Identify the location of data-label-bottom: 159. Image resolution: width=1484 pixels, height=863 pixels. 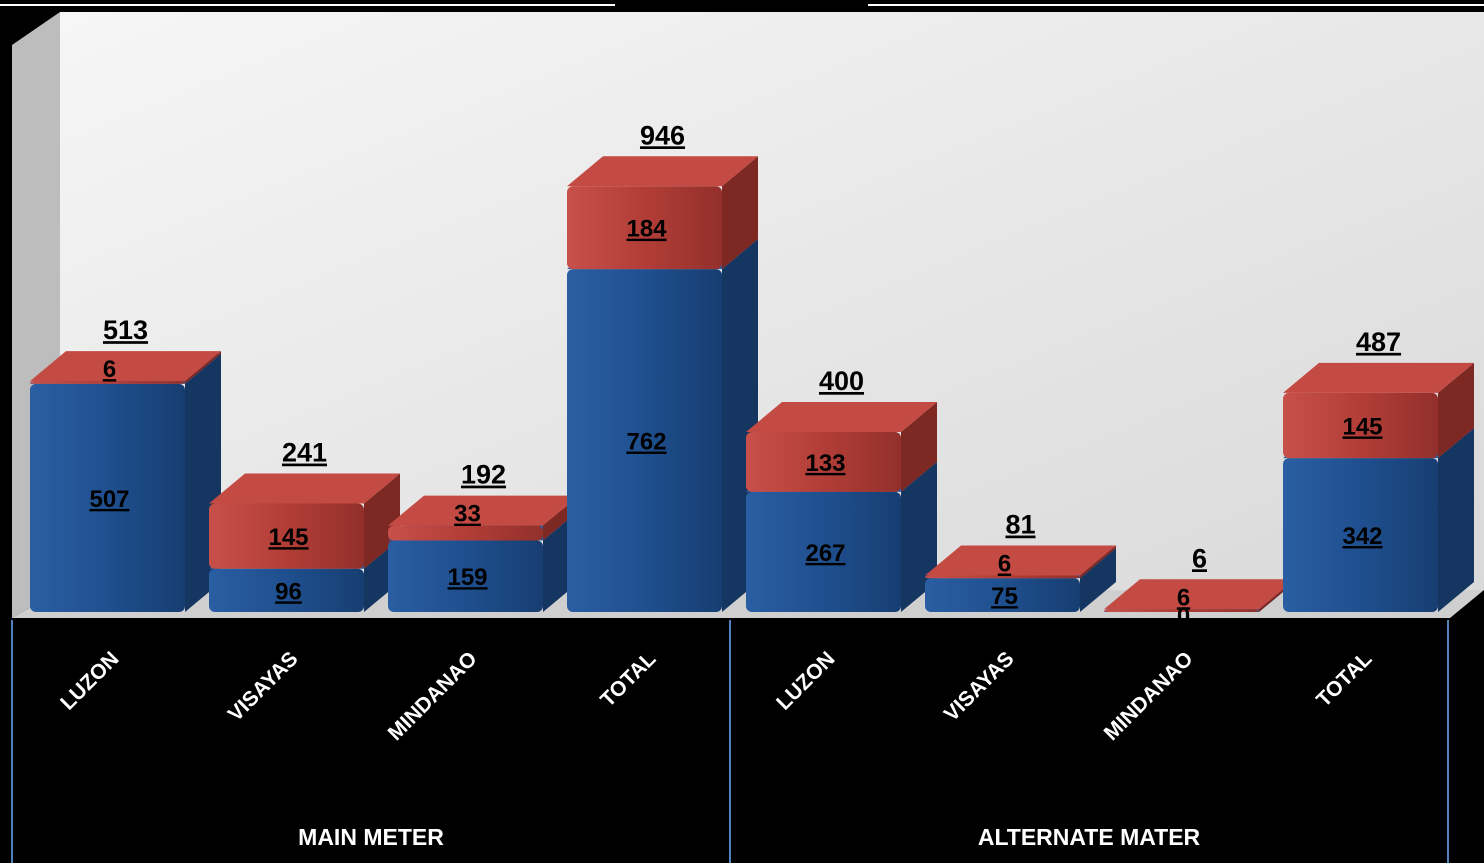
(467, 577).